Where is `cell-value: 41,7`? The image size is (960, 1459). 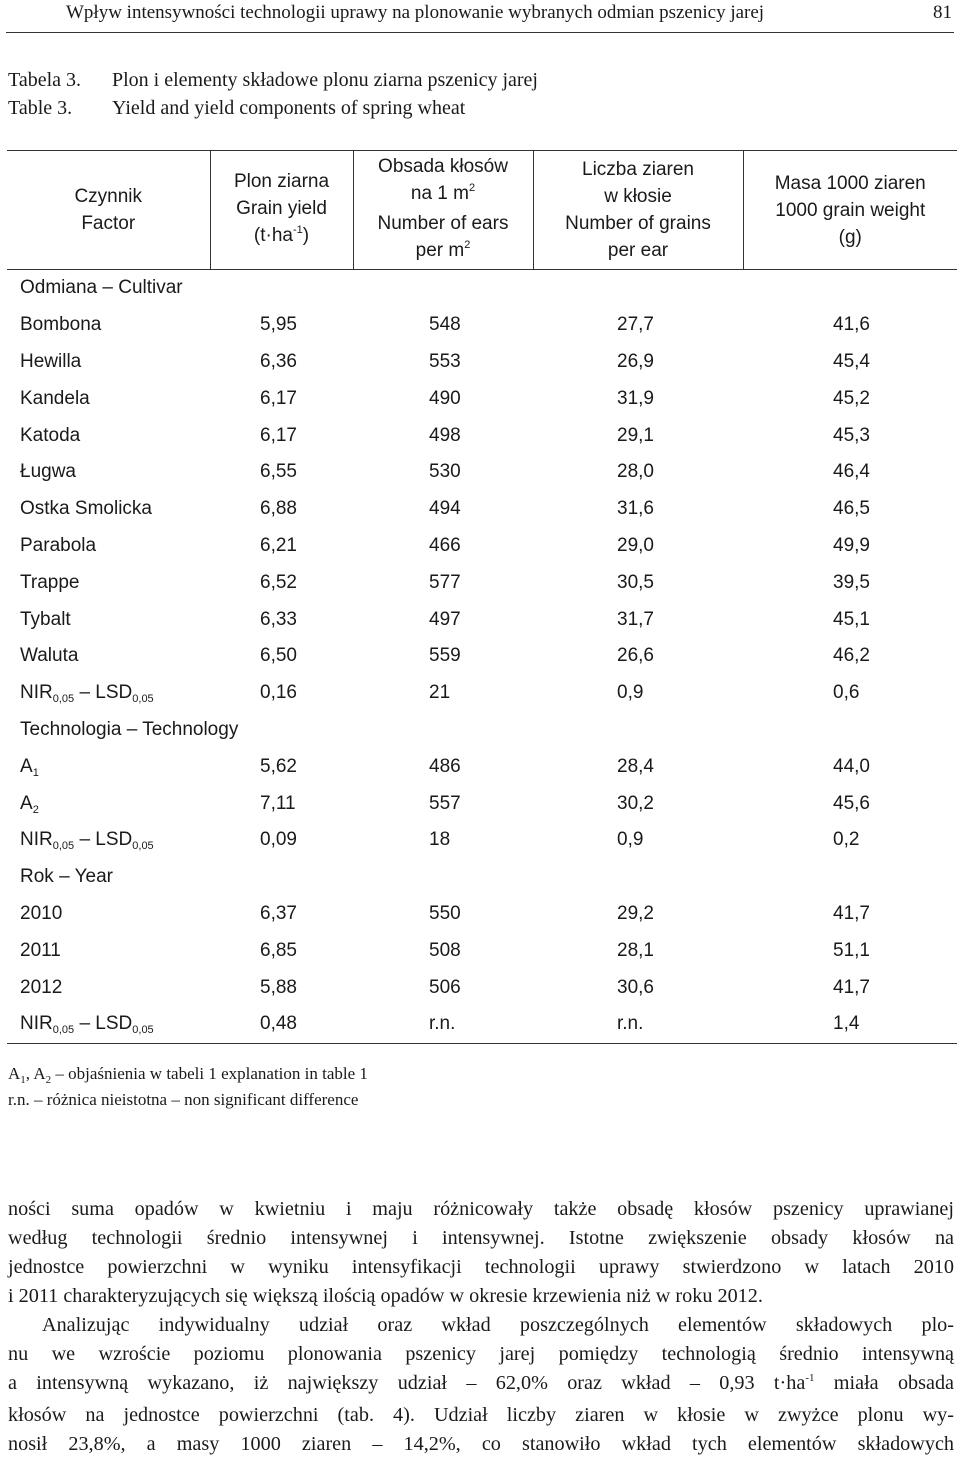
cell-value: 41,7 is located at coordinates (851, 913).